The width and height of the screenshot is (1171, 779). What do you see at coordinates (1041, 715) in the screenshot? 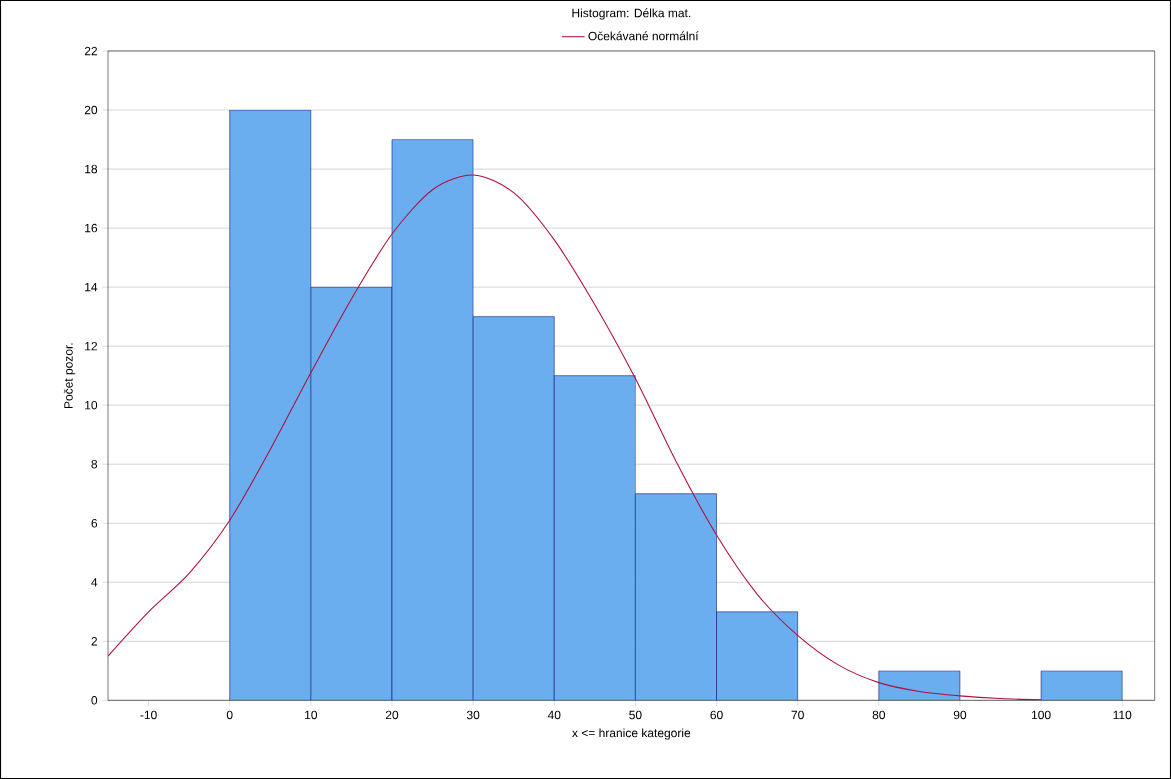
I see `x-tick-label: 100` at bounding box center [1041, 715].